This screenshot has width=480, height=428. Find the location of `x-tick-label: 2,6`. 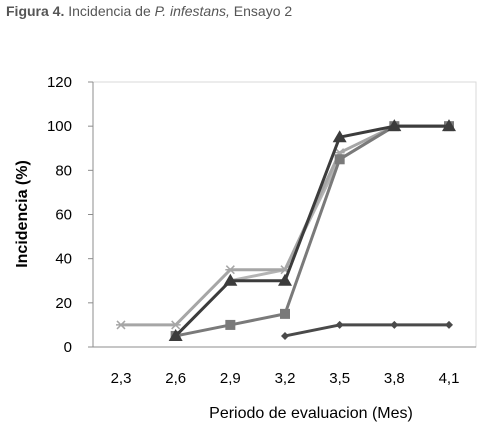

x-tick-label: 2,6 is located at coordinates (175, 378).